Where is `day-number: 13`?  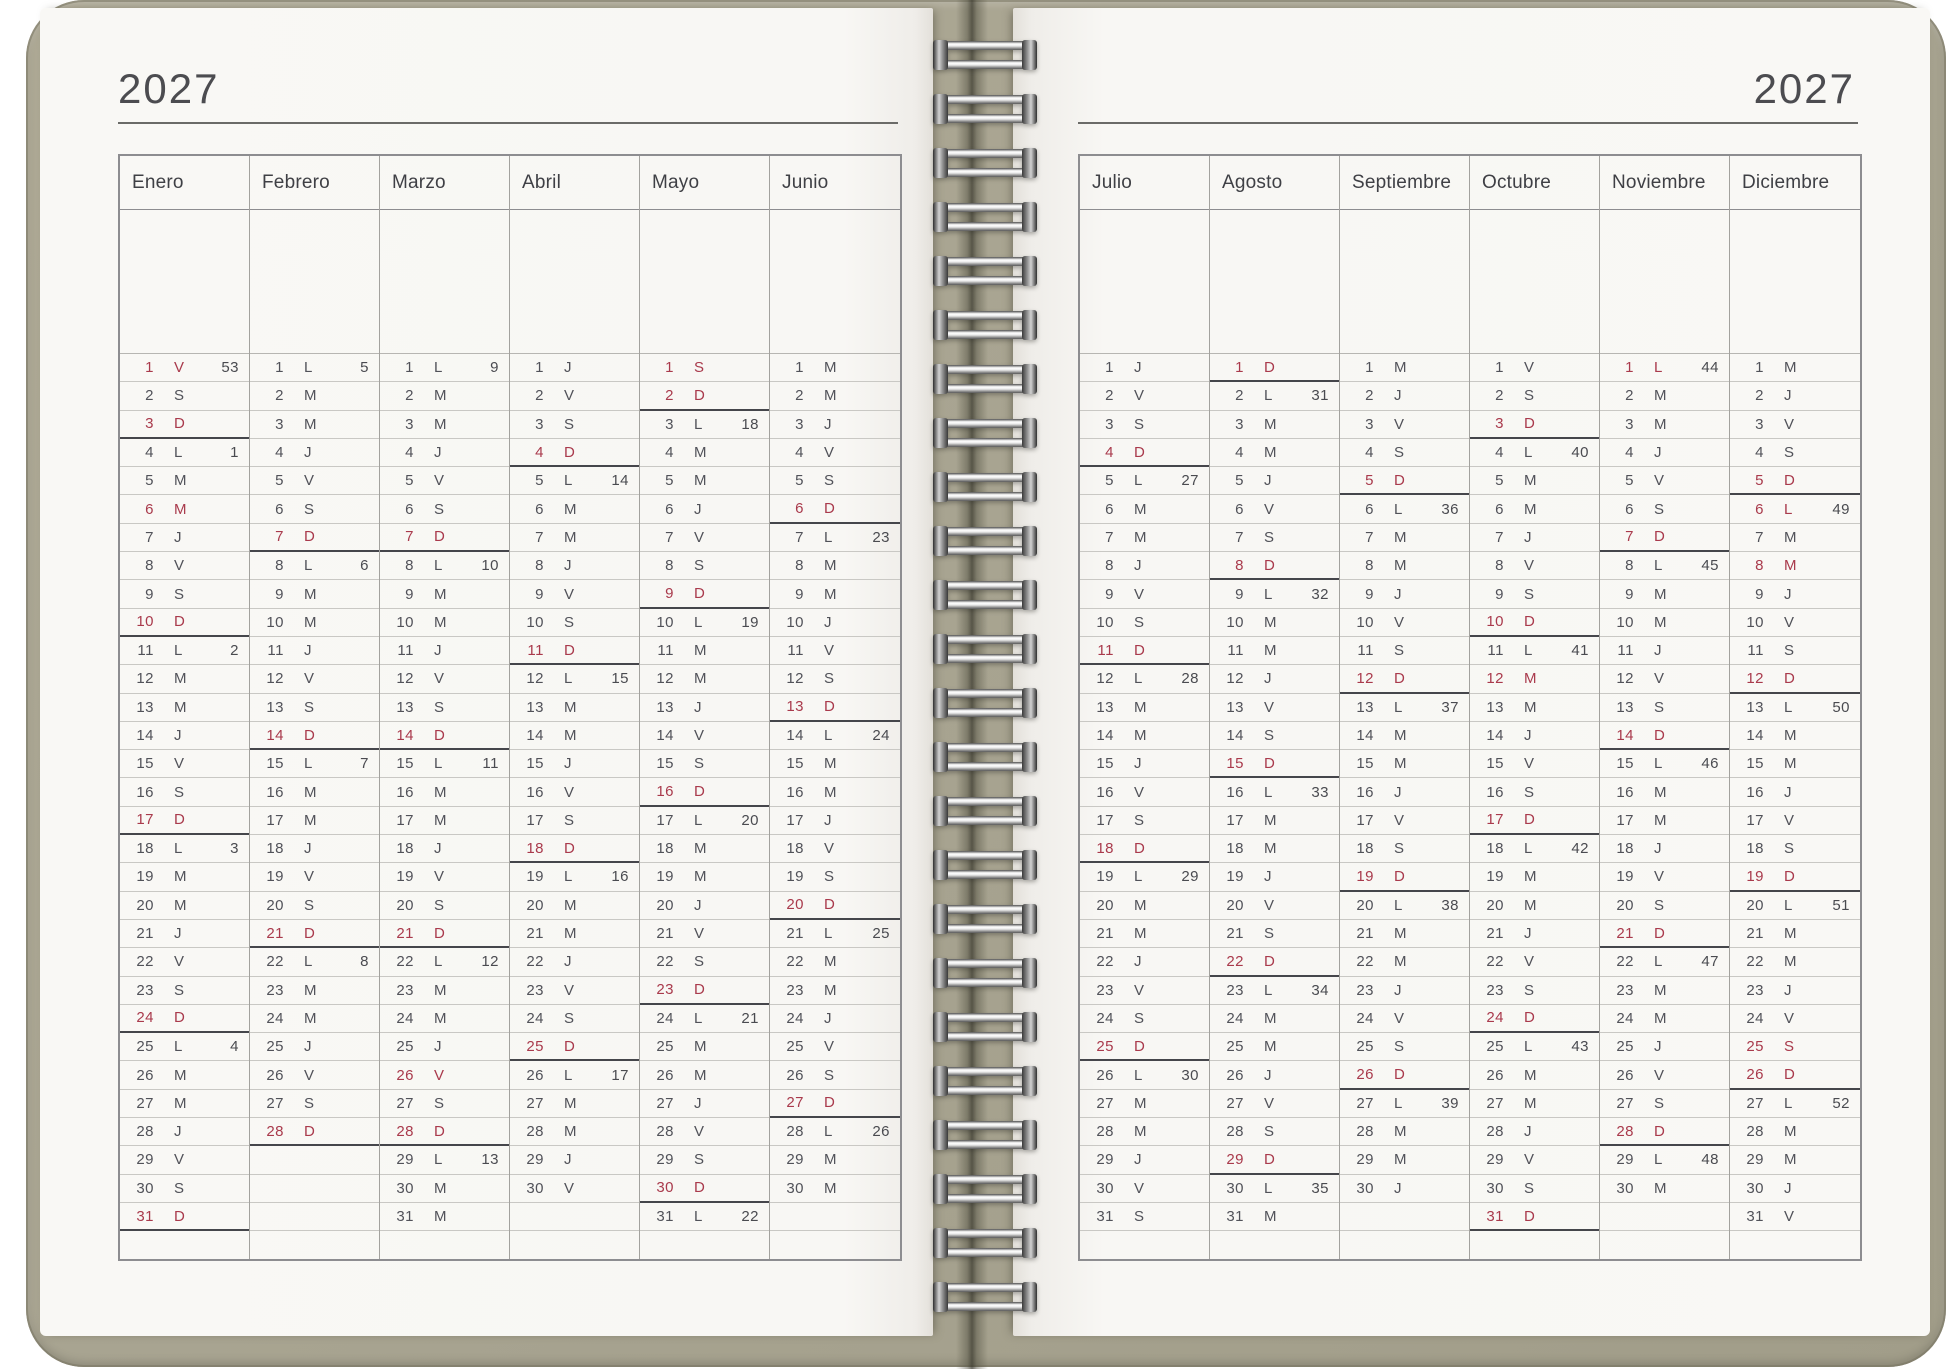
day-number: 13 is located at coordinates (795, 707).